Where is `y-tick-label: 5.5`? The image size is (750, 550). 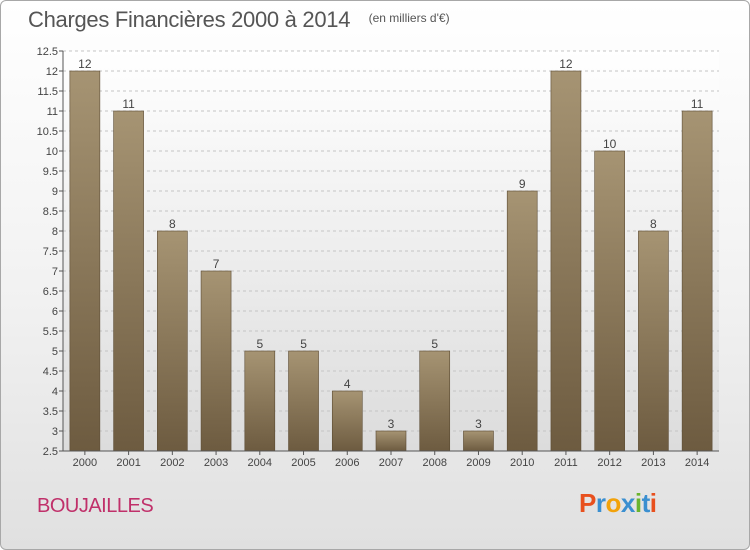
y-tick-label: 5.5 is located at coordinates (50, 332).